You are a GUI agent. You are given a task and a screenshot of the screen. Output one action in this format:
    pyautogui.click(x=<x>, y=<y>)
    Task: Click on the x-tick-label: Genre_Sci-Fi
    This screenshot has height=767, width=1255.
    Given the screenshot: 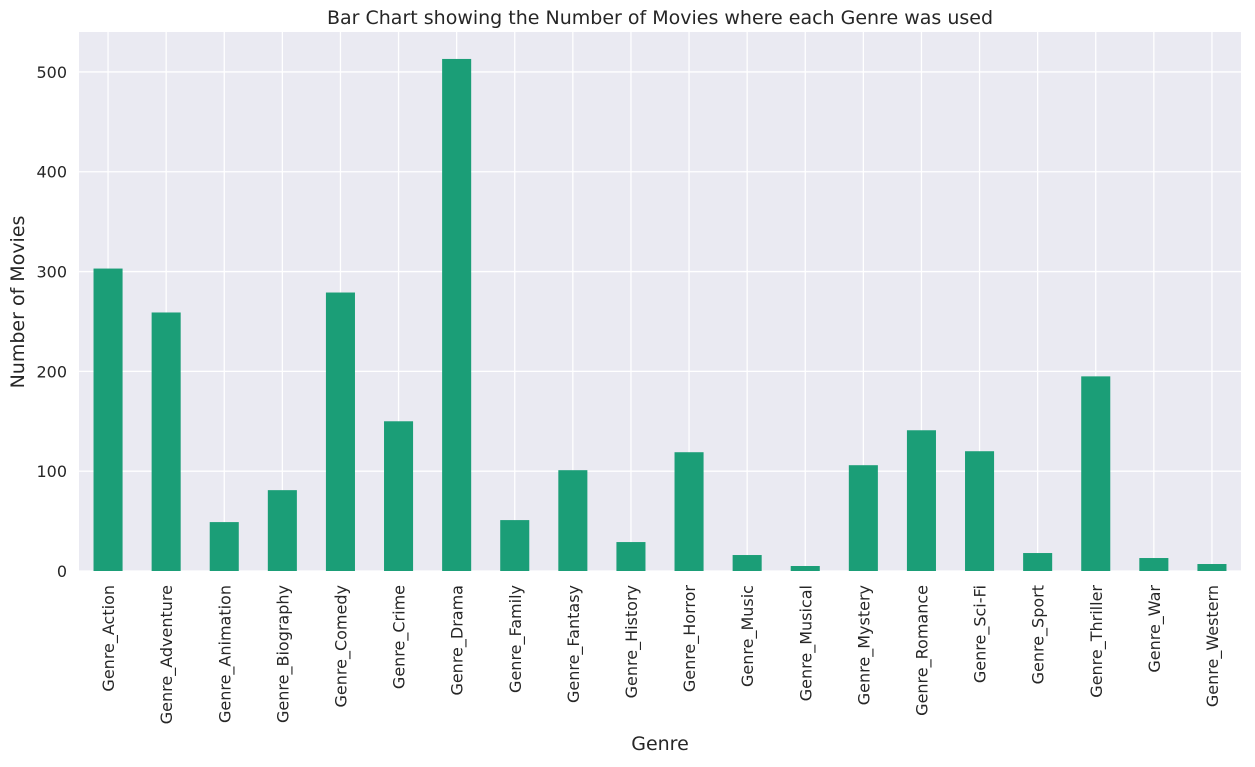 What is the action you would take?
    pyautogui.click(x=981, y=634)
    